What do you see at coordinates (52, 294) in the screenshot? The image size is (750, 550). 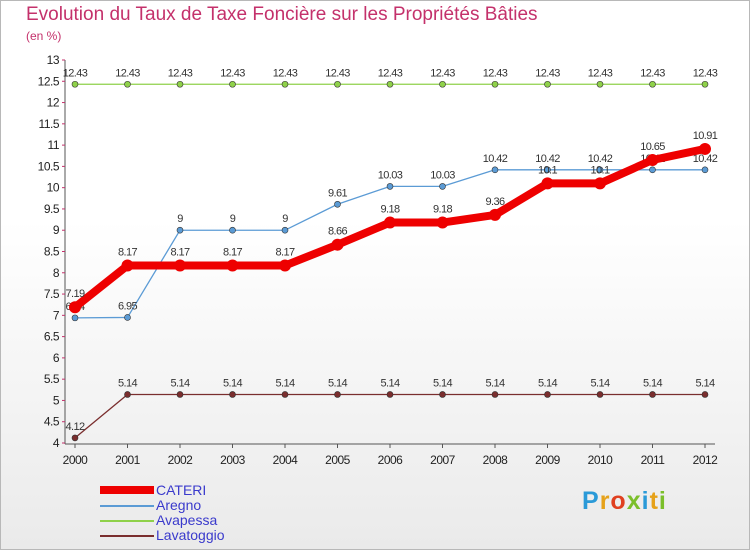 I see `y-tick-label: 7.5` at bounding box center [52, 294].